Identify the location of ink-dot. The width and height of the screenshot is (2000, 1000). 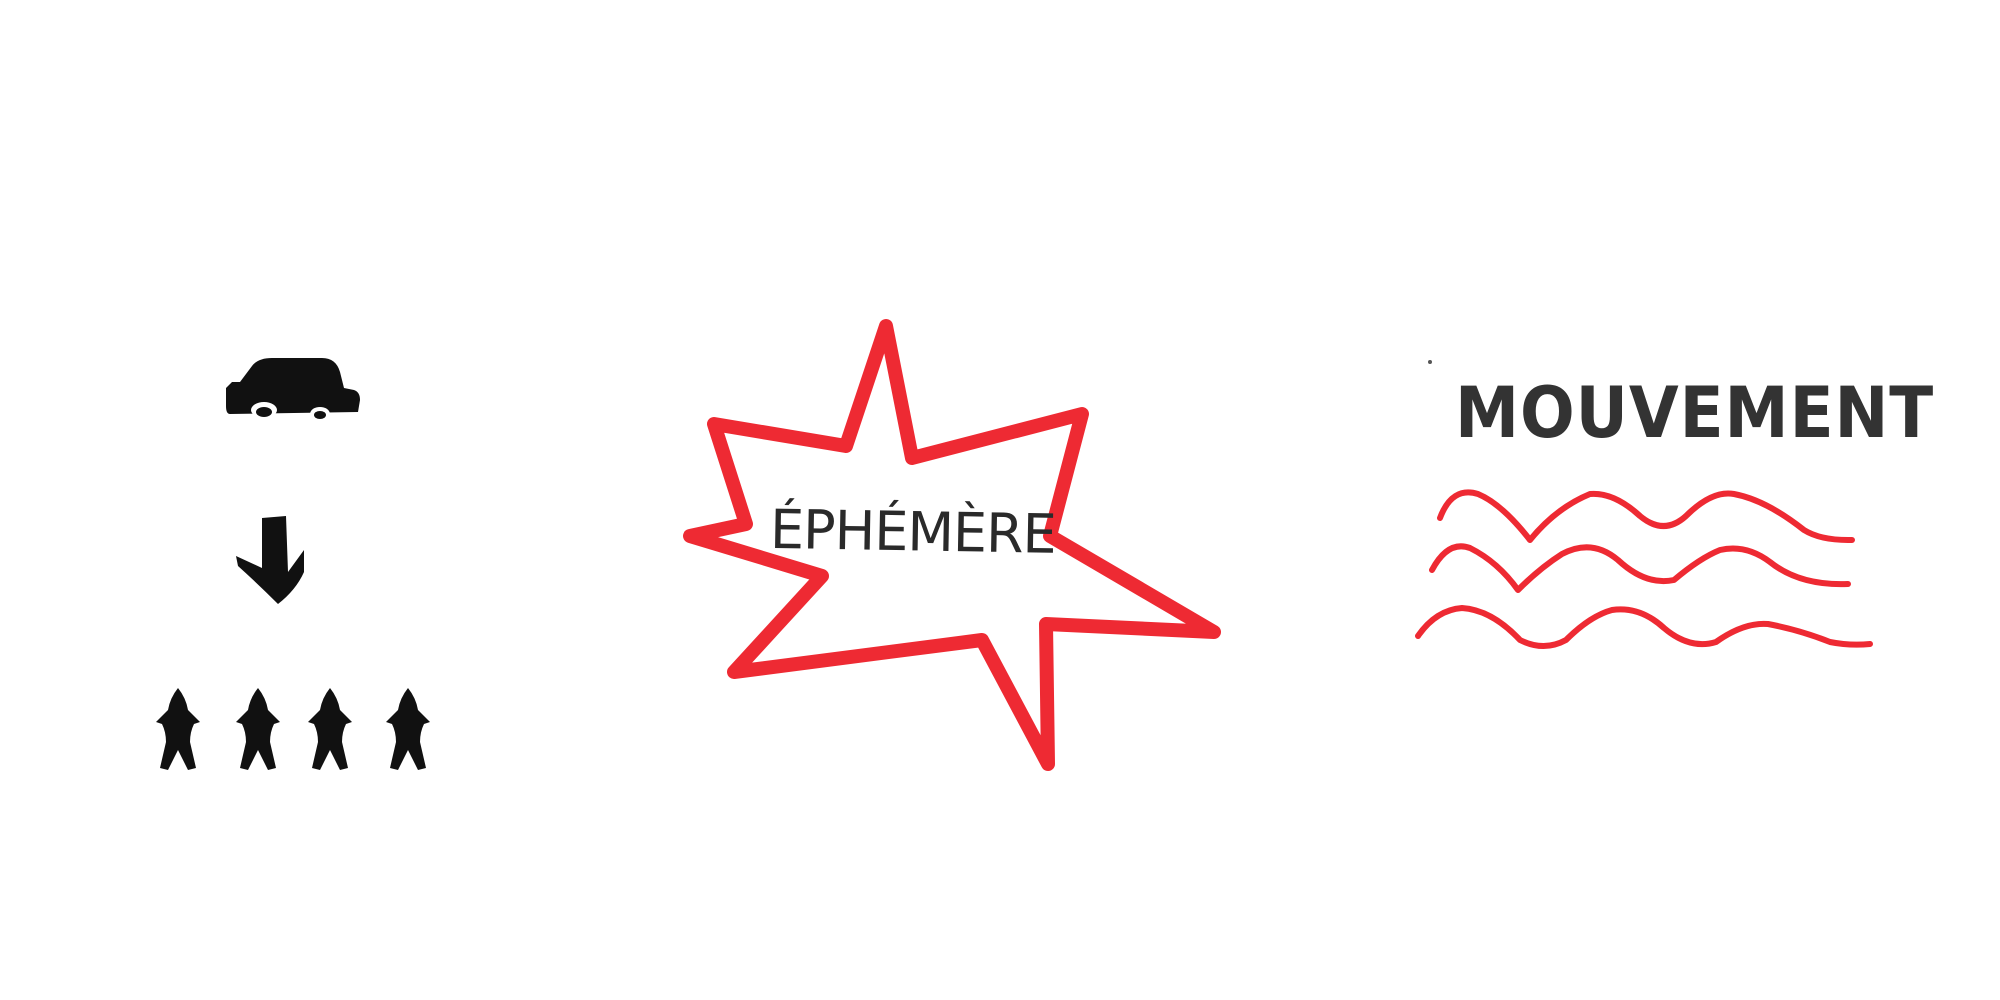
(1430, 362).